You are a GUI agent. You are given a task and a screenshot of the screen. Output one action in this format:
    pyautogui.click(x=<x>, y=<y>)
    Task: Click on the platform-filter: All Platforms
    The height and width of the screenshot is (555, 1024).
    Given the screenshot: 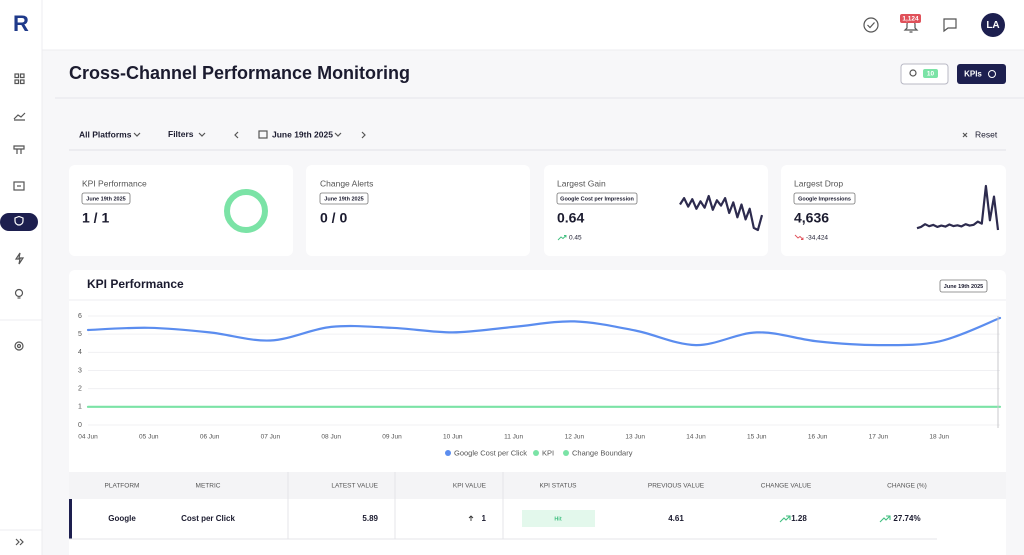 What is the action you would take?
    pyautogui.click(x=110, y=134)
    